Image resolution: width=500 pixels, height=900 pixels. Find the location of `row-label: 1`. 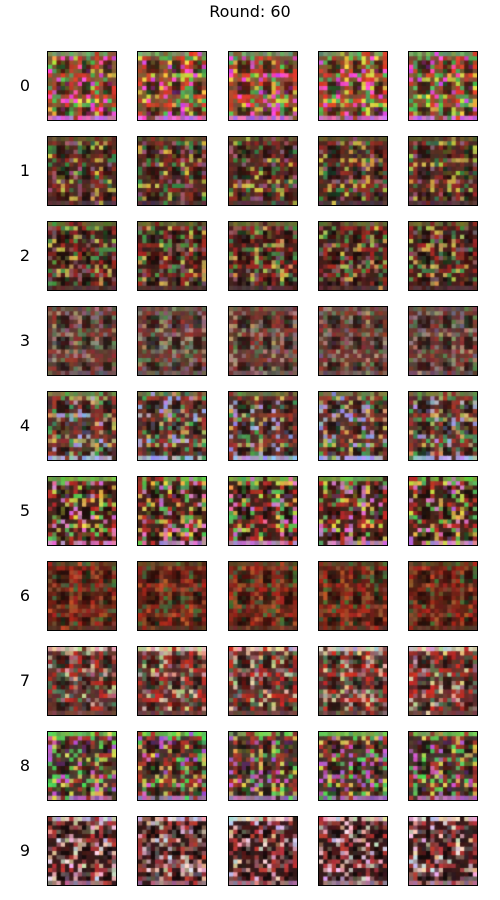

row-label: 1 is located at coordinates (25, 170).